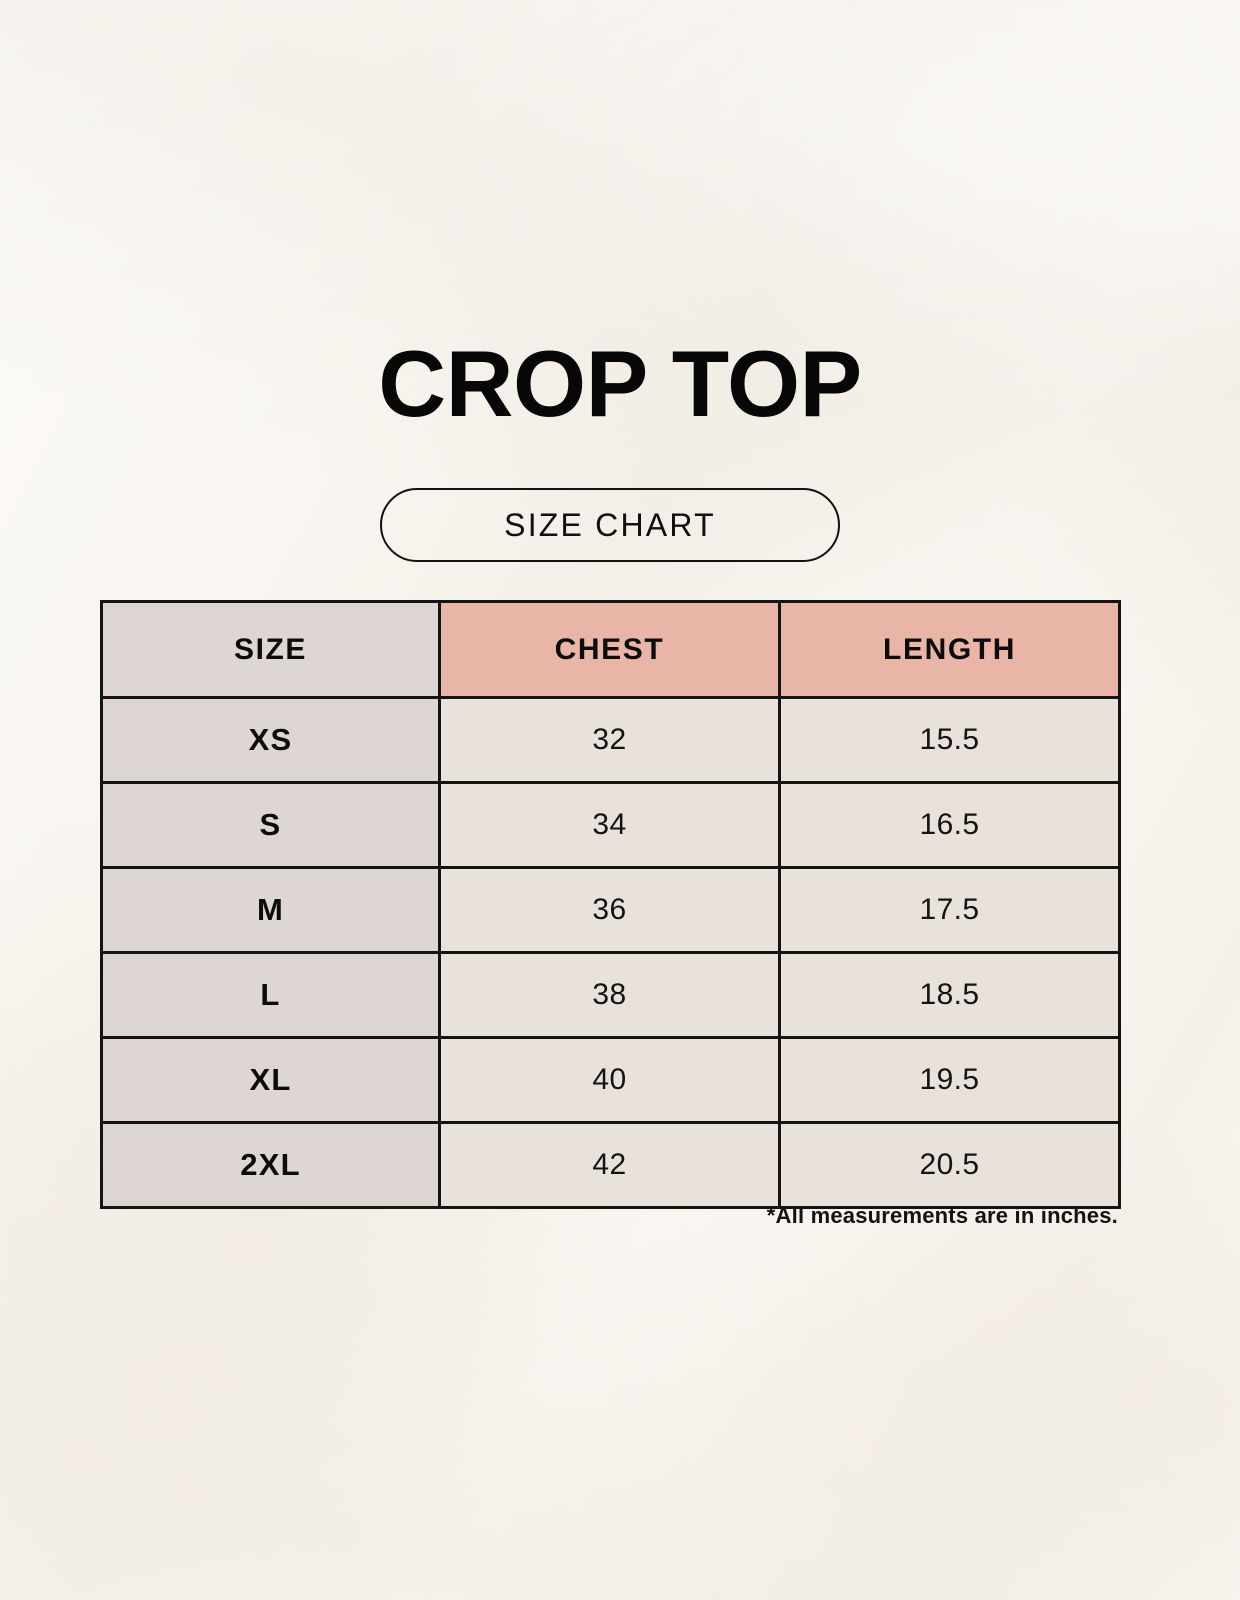 The width and height of the screenshot is (1240, 1600). Describe the element at coordinates (949, 995) in the screenshot. I see `cell-length: 18.5` at that location.